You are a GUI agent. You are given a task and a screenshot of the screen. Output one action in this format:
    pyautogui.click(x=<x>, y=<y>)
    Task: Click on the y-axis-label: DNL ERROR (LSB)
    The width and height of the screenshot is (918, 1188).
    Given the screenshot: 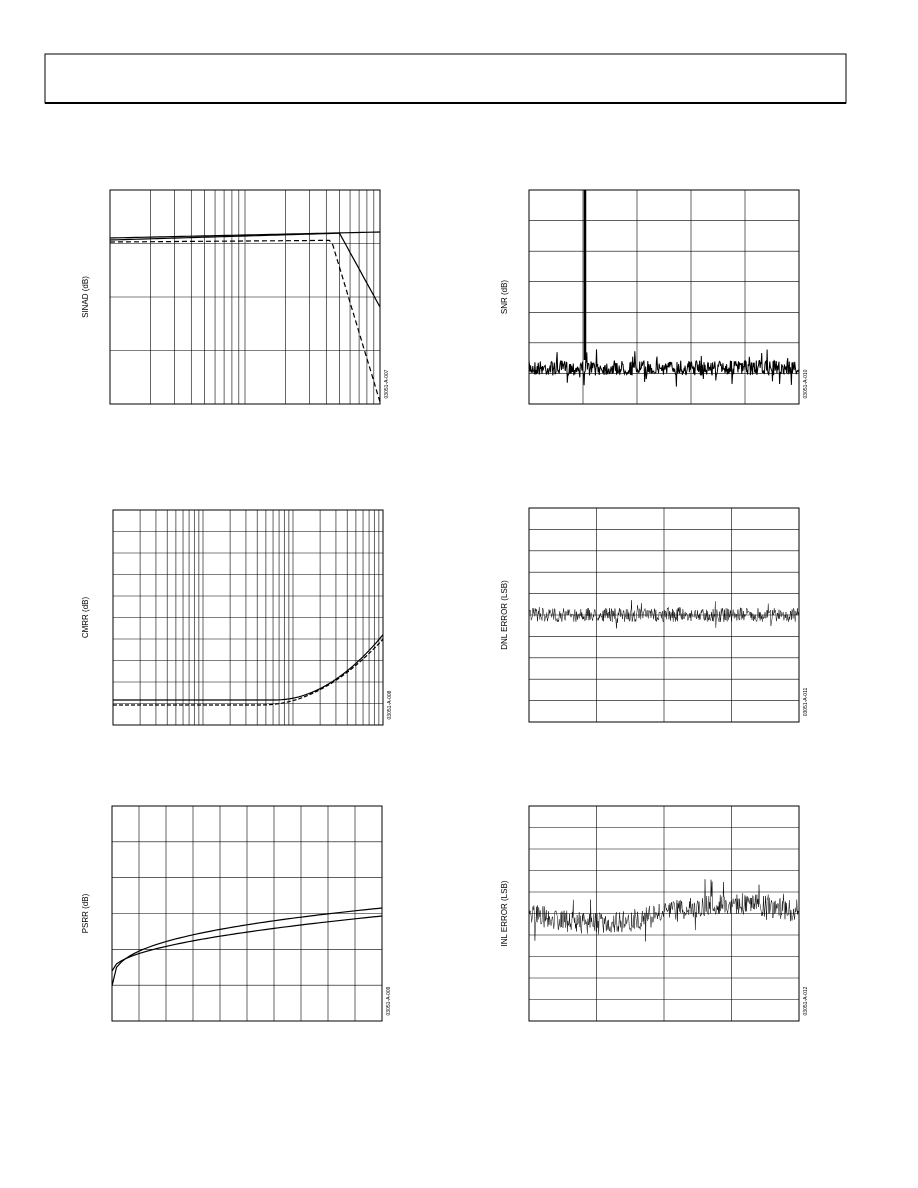 What is the action you would take?
    pyautogui.click(x=504, y=615)
    